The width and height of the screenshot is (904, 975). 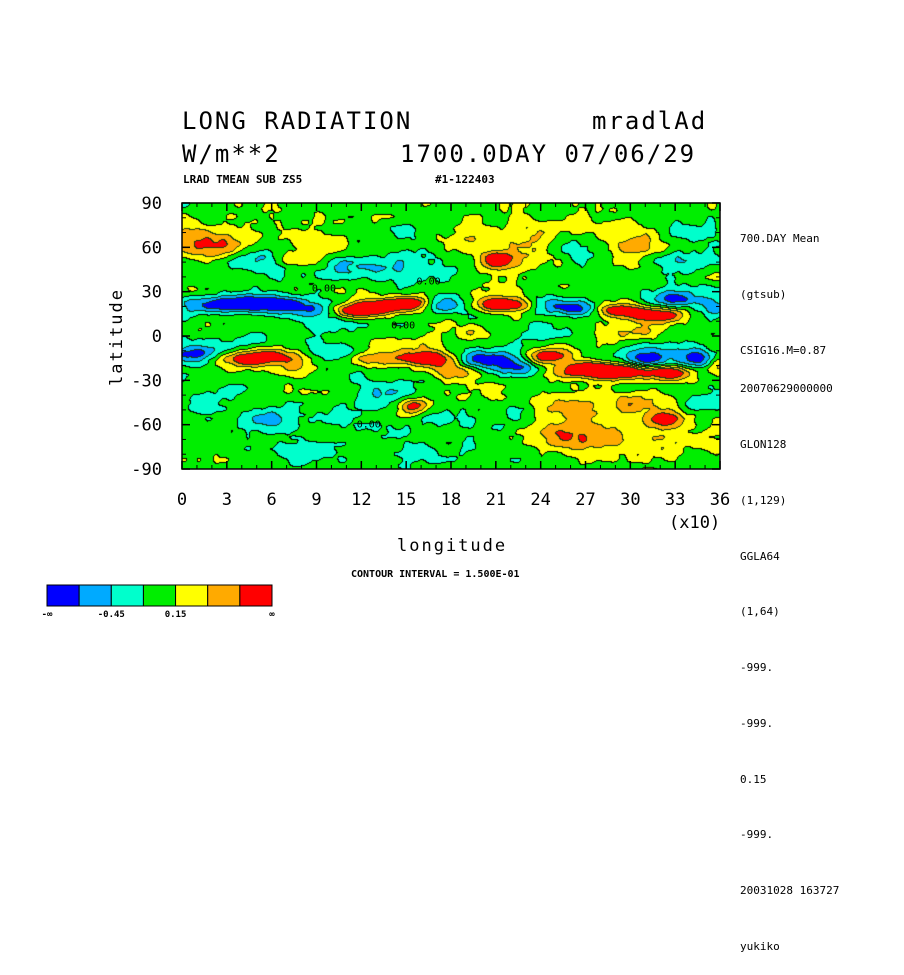 I want to click on x-tick-label: 30, so click(x=630, y=500).